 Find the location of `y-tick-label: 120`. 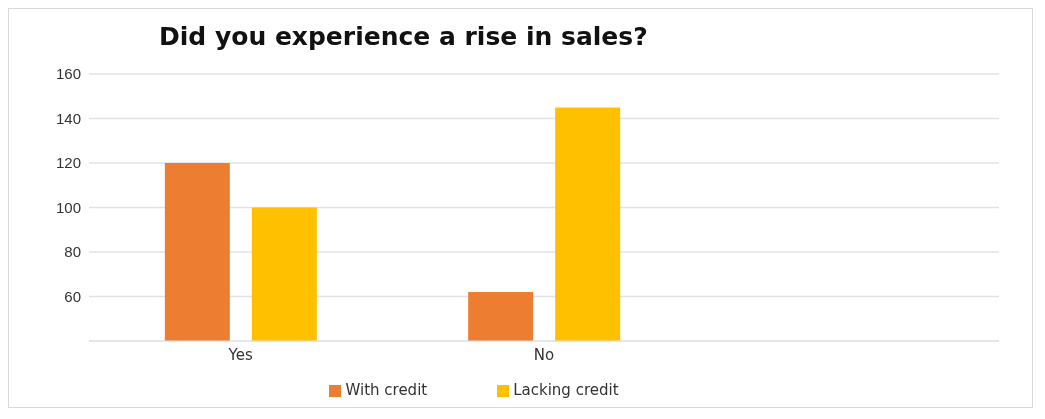

y-tick-label: 120 is located at coordinates (68, 163).